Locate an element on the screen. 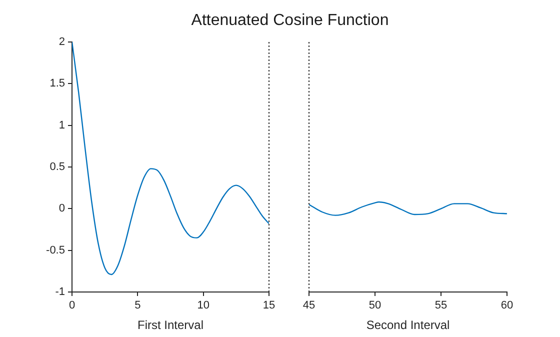 Image resolution: width=560 pixels, height=337 pixels. y-tick-label: 1.5 is located at coordinates (57, 84).